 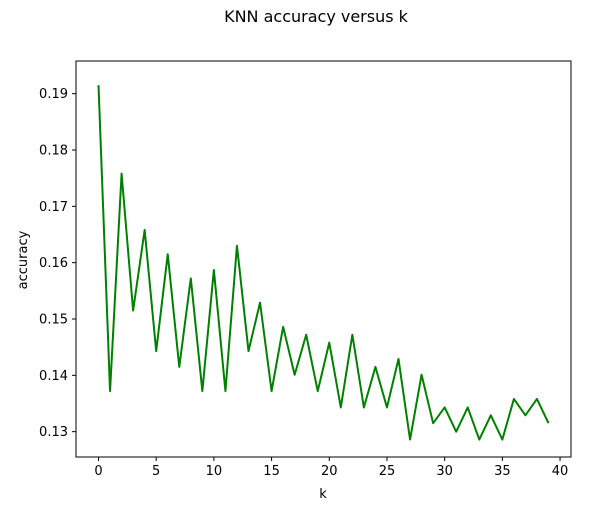 What do you see at coordinates (329, 471) in the screenshot?
I see `x-tick-label: 20` at bounding box center [329, 471].